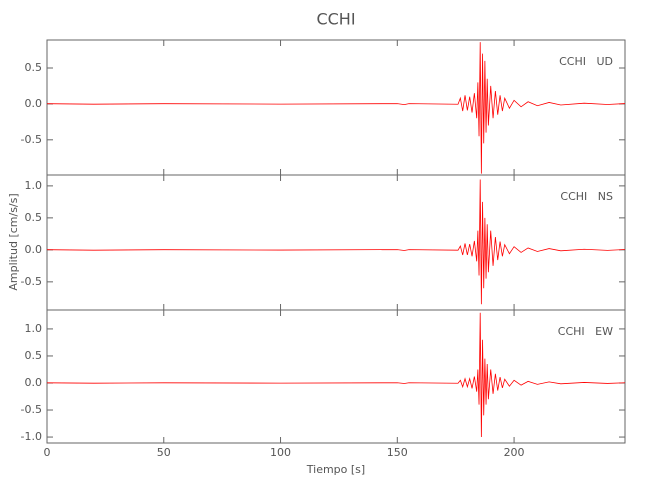 The height and width of the screenshot is (500, 650). I want to click on x-tick-label: 200, so click(514, 452).